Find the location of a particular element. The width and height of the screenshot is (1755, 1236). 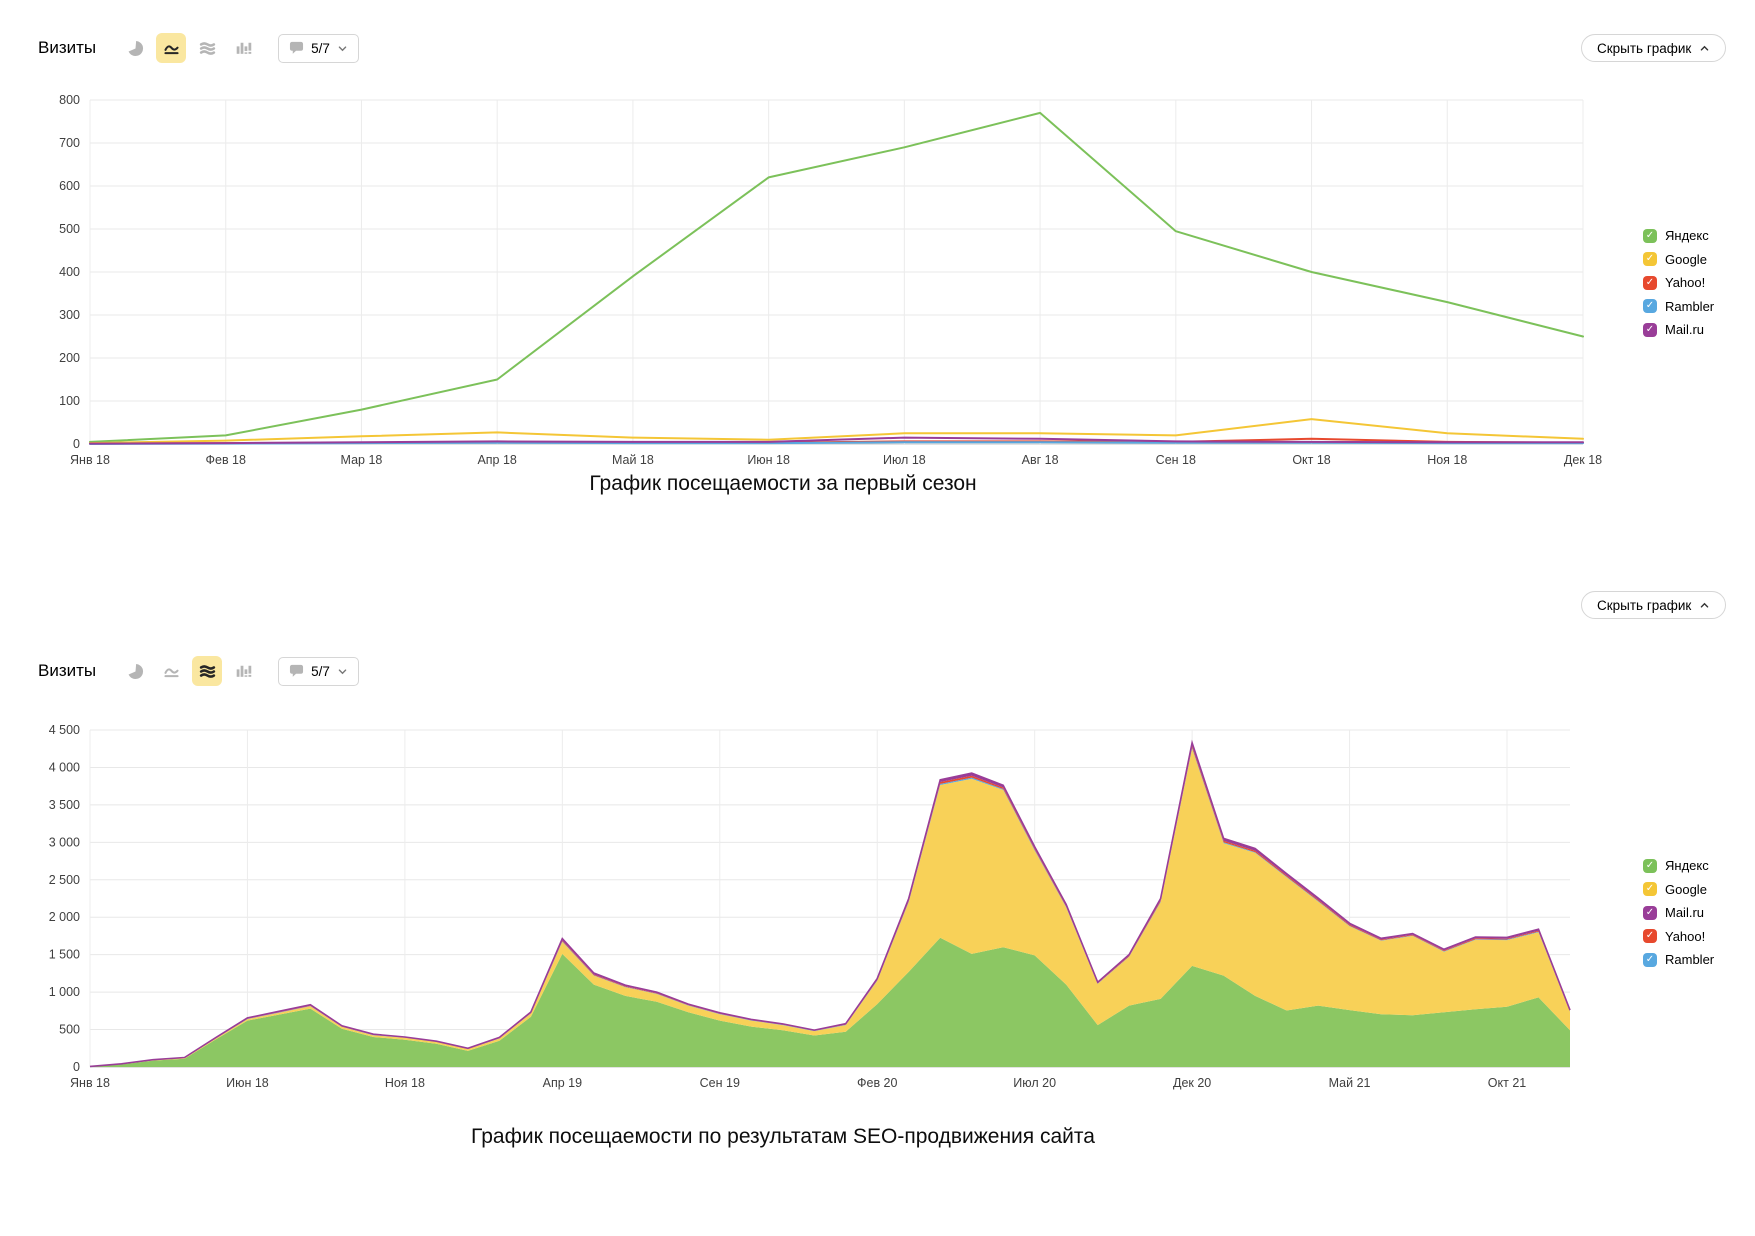

x-axis-label: Фев 20 is located at coordinates (877, 1083).